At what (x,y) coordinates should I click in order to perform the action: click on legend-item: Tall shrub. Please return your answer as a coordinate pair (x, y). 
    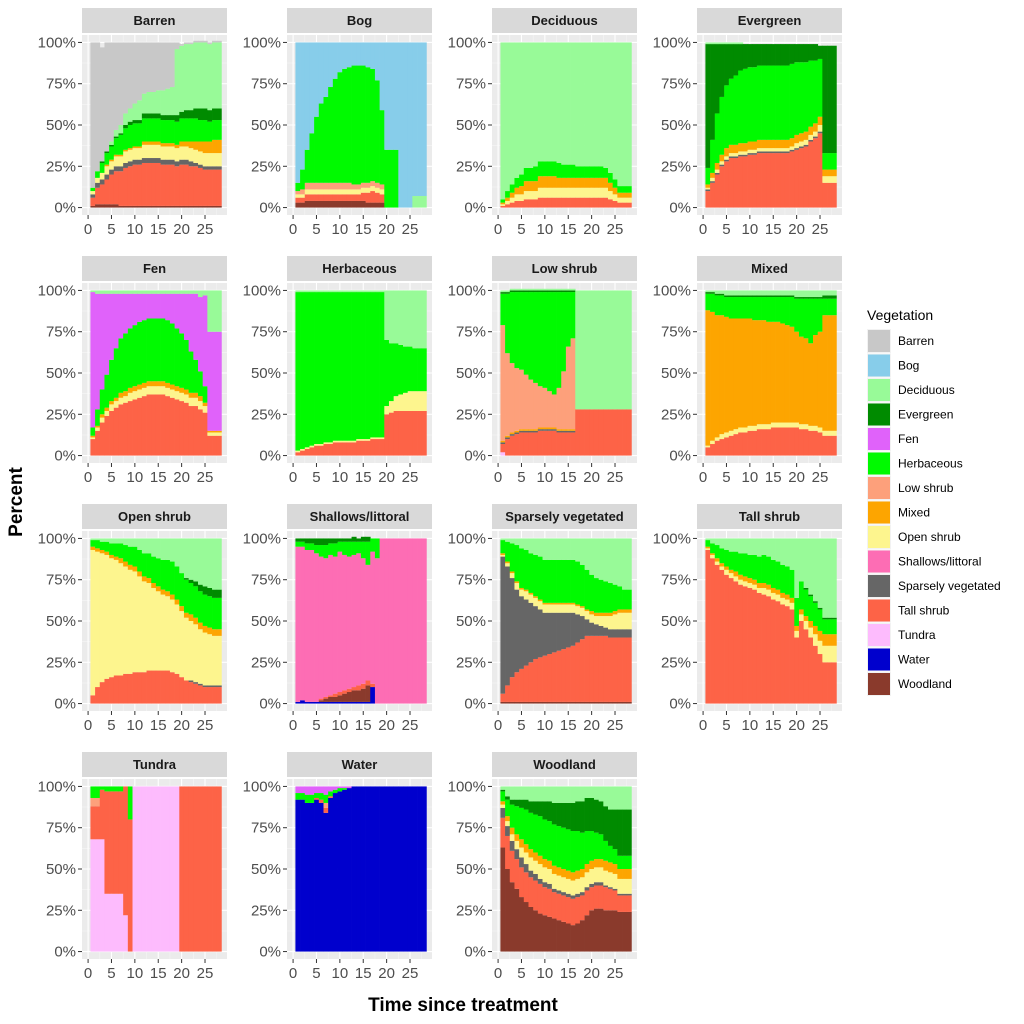
    Looking at the image, I should click on (908, 610).